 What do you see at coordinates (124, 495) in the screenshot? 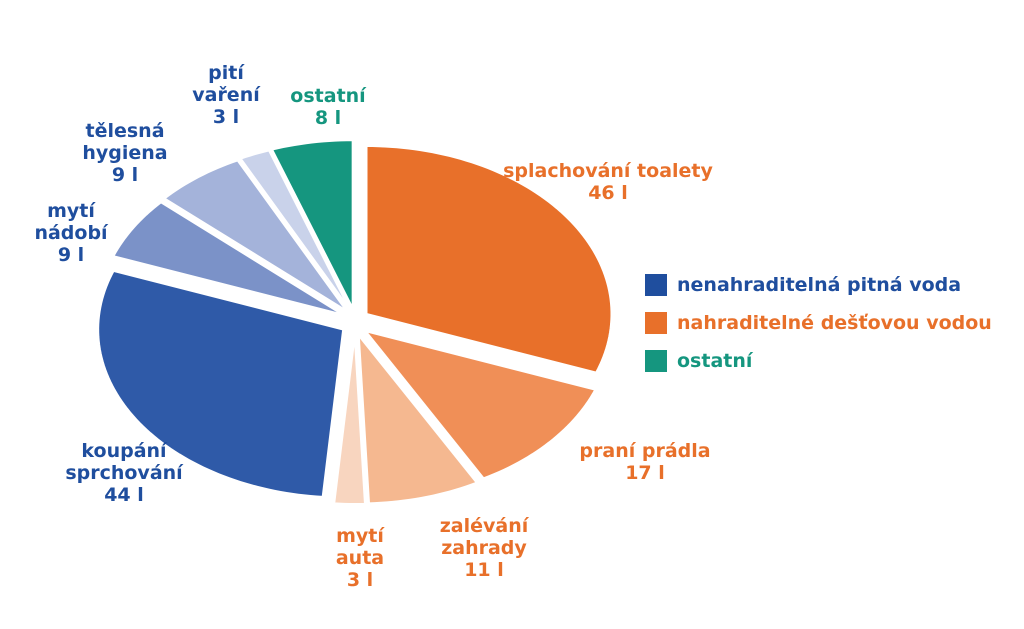
I see `slice-value: 44 l` at bounding box center [124, 495].